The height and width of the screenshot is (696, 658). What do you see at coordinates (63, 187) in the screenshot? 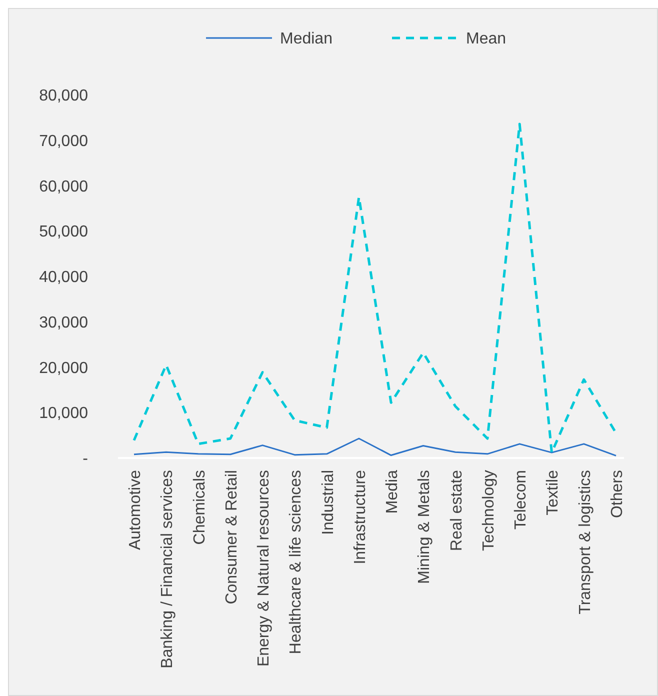
I see `y-tick-label: 60,000` at bounding box center [63, 187].